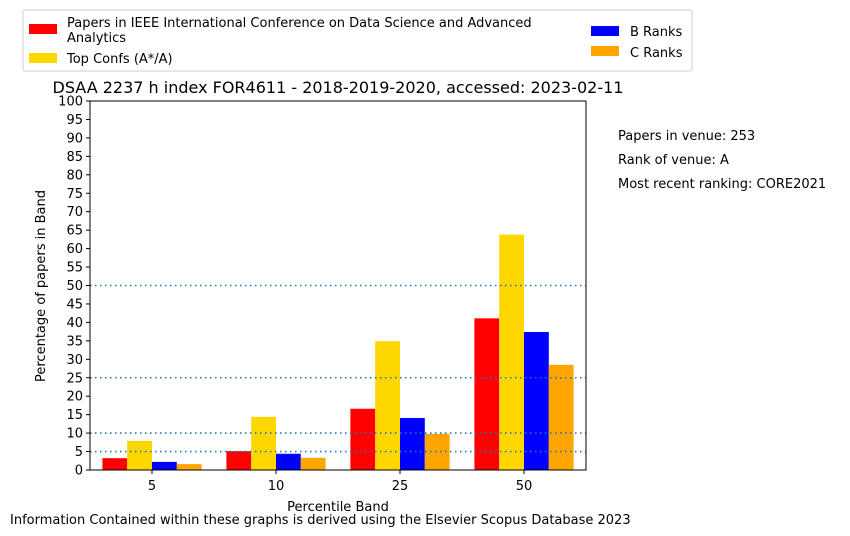  Describe the element at coordinates (74, 157) in the screenshot. I see `y-tick-label-85: 85` at that location.